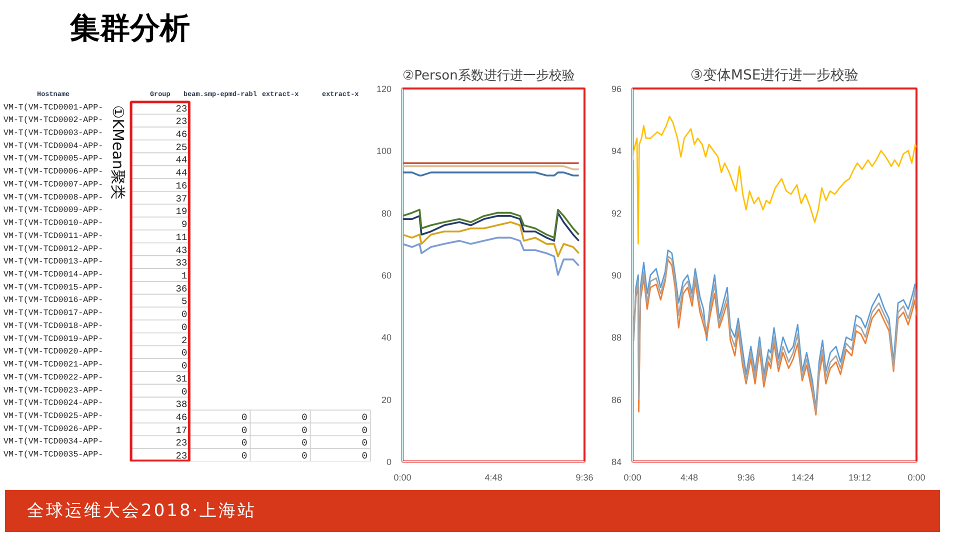 Image resolution: width=955 pixels, height=536 pixels. Describe the element at coordinates (54, 415) in the screenshot. I see `y-tick-label: VM-T(VM-TCD0025-APP-` at that location.